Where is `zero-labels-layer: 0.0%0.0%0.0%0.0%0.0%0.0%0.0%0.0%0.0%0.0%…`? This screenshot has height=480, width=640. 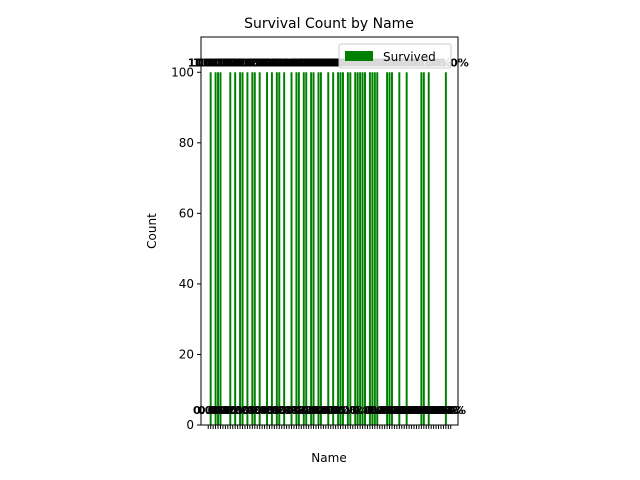
zero-labels-layer: 0.0%0.0%0.0%0.0%0.0%0.0%0.0%0.0%0.0%0.0%… is located at coordinates (329, 410).